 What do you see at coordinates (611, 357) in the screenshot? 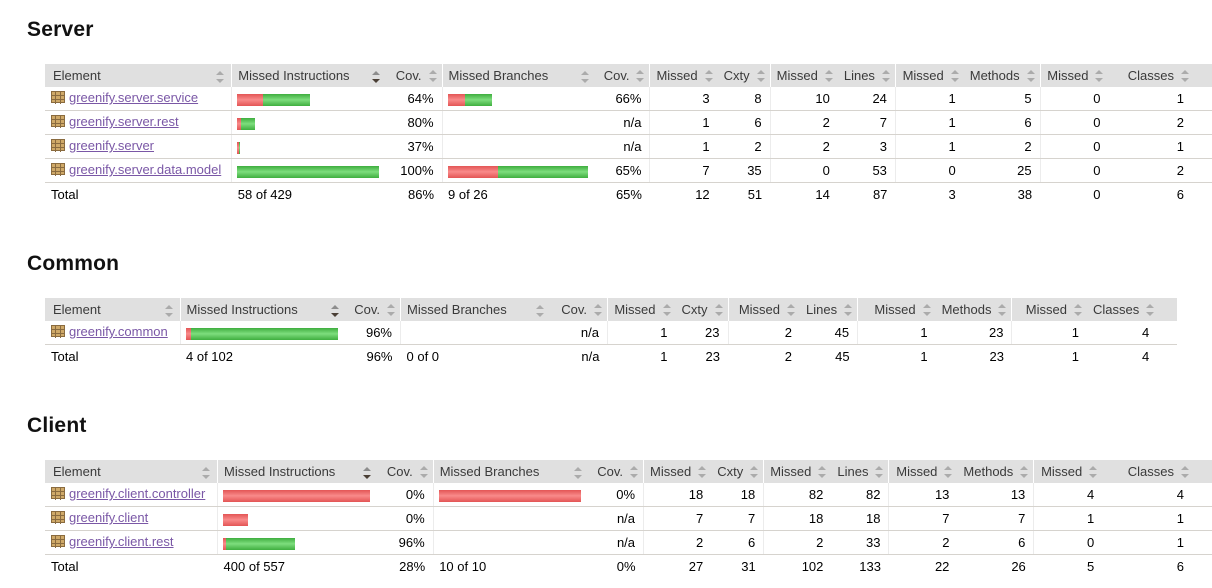
I see `total-row: Total 4 of 102 96% 0 of 0 n/a 1 23 2 45 1 23 1 4` at bounding box center [611, 357].